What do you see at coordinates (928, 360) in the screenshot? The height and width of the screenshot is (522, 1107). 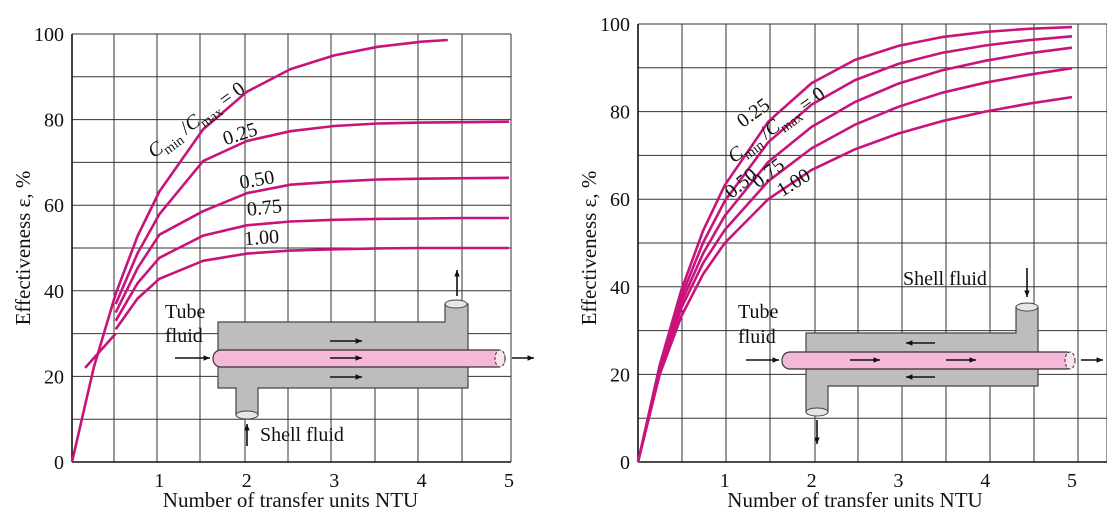 I see `tube` at bounding box center [928, 360].